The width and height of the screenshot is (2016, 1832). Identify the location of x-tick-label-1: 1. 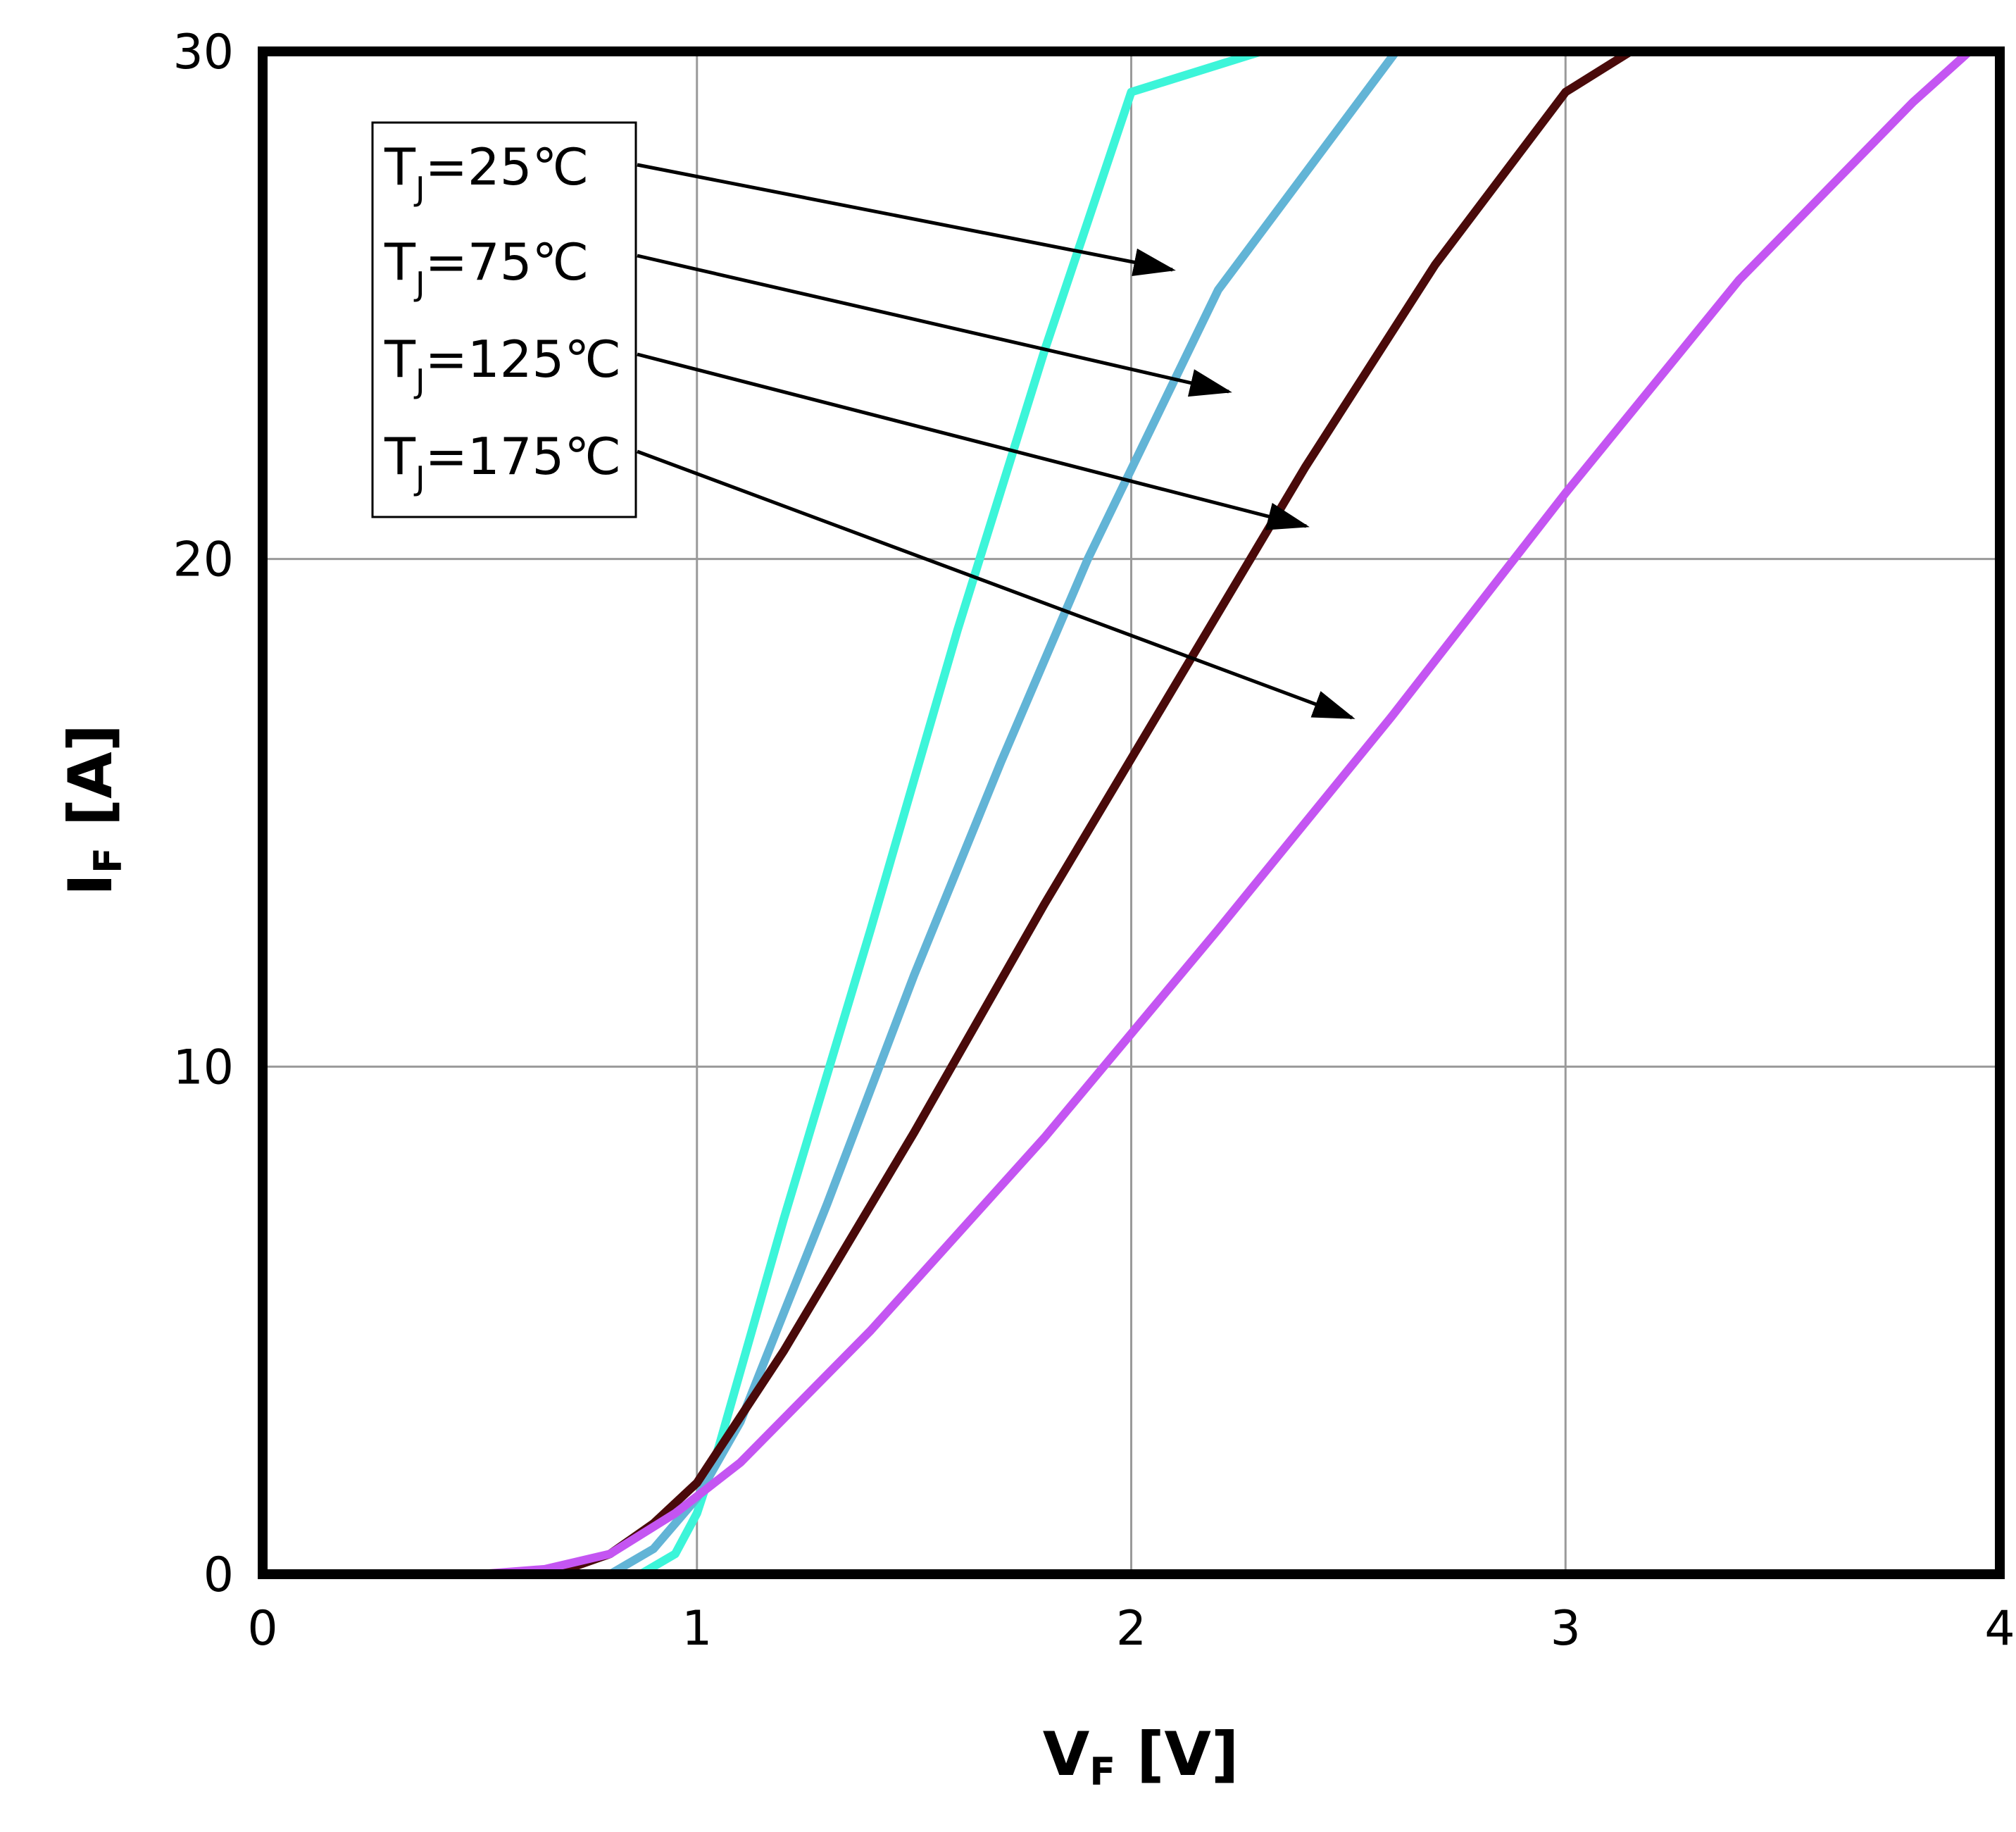
(697, 1629).